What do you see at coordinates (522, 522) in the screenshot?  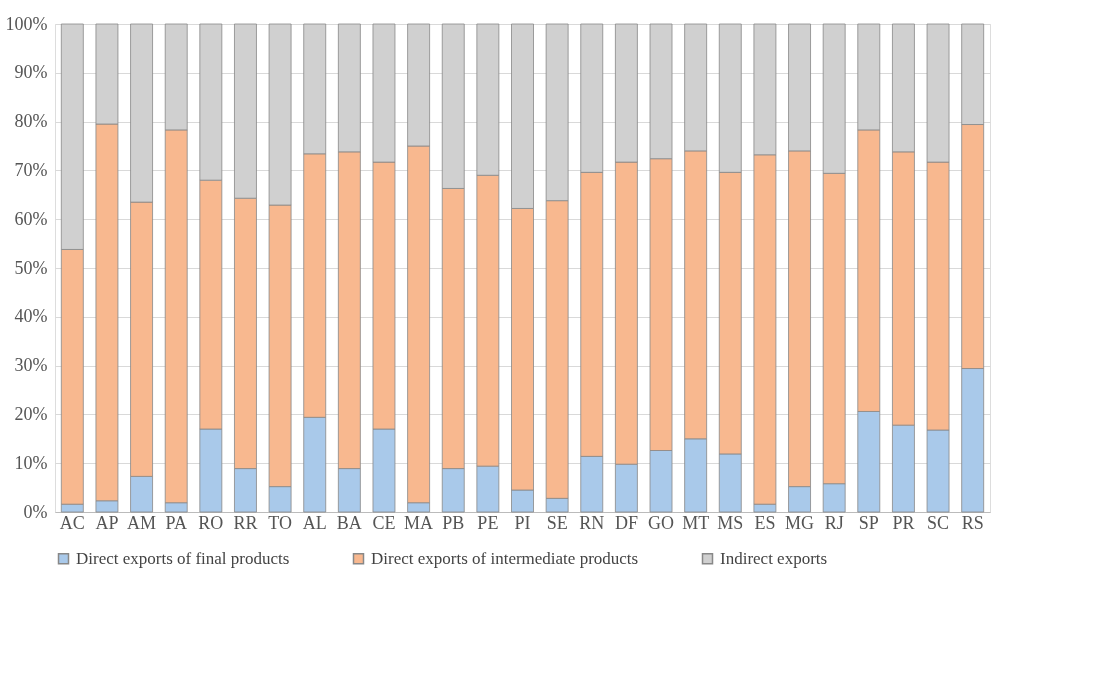 I see `x-tick-label: PI` at bounding box center [522, 522].